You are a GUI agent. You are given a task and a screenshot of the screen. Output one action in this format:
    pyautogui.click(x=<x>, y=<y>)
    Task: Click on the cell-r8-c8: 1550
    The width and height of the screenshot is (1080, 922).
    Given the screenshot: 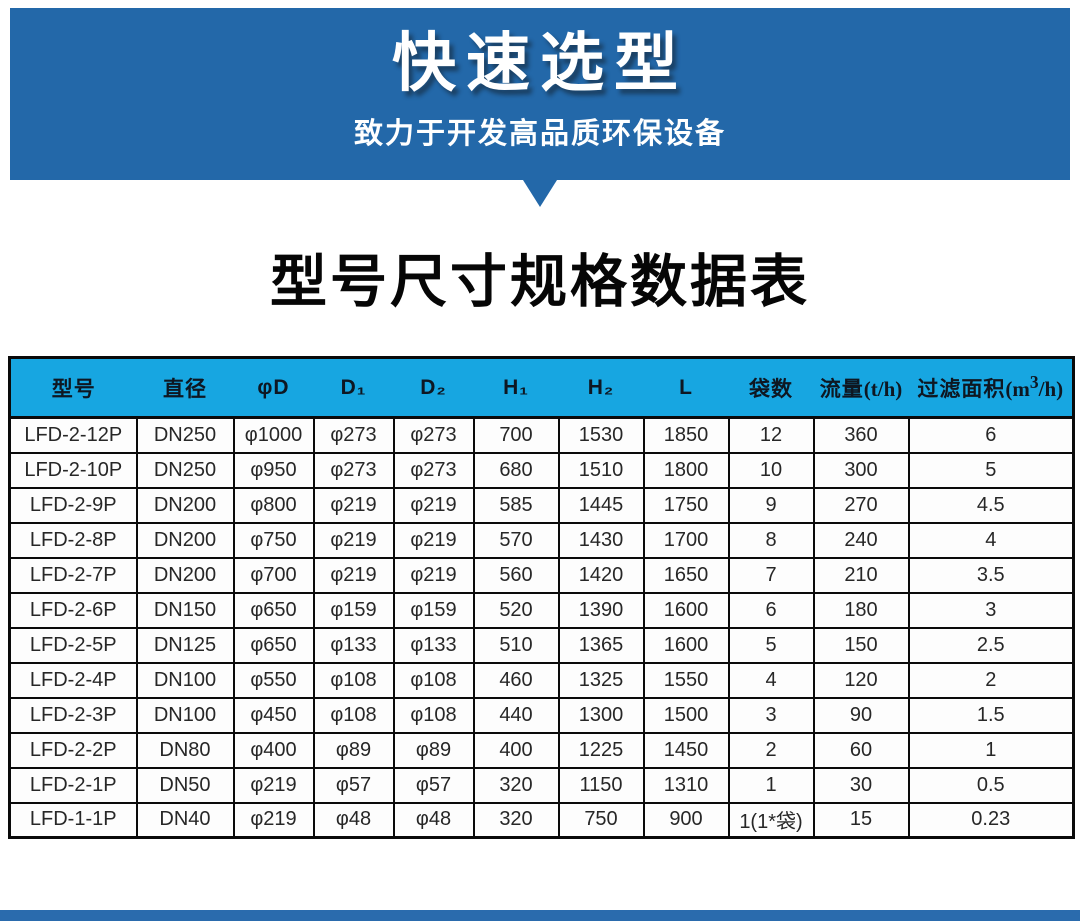 What is the action you would take?
    pyautogui.click(x=686, y=680)
    